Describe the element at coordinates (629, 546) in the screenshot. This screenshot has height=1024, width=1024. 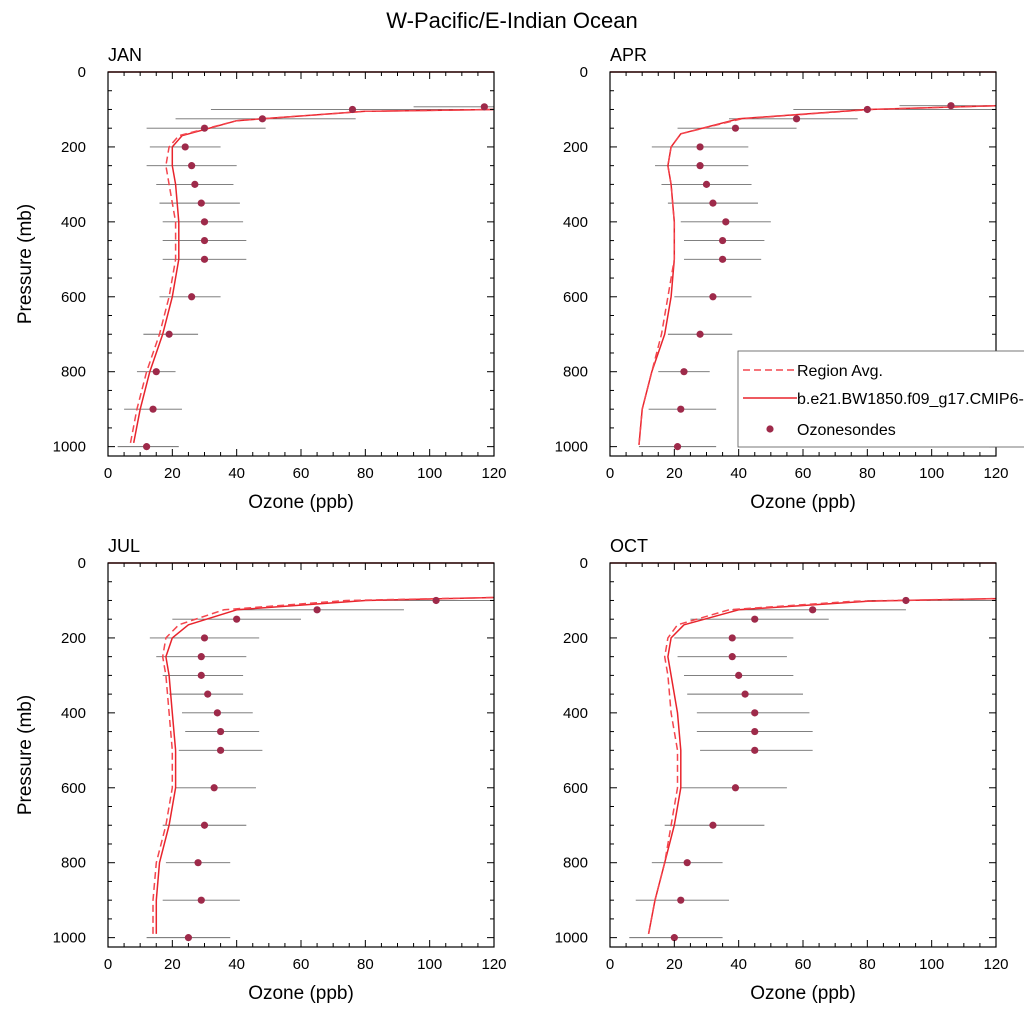
I see `panel-title: OCT` at that location.